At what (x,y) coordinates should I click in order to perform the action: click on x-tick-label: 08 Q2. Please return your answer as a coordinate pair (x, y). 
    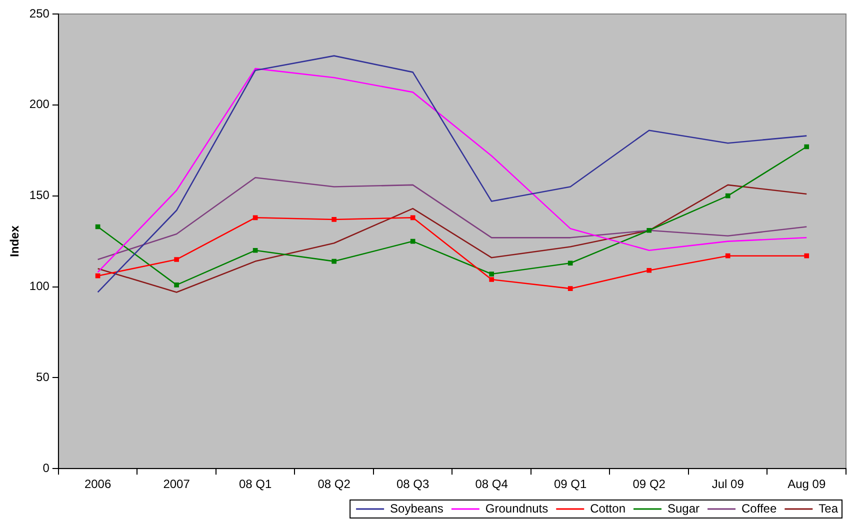
    Looking at the image, I should click on (334, 484).